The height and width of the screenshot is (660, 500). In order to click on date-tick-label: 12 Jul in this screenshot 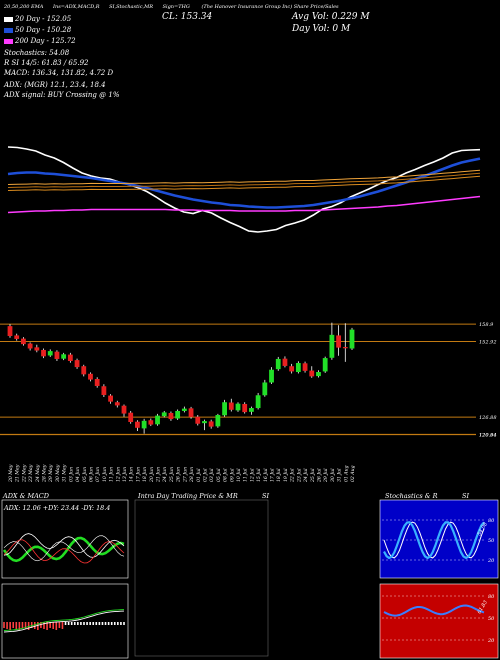, I will do `click(252, 475)`.